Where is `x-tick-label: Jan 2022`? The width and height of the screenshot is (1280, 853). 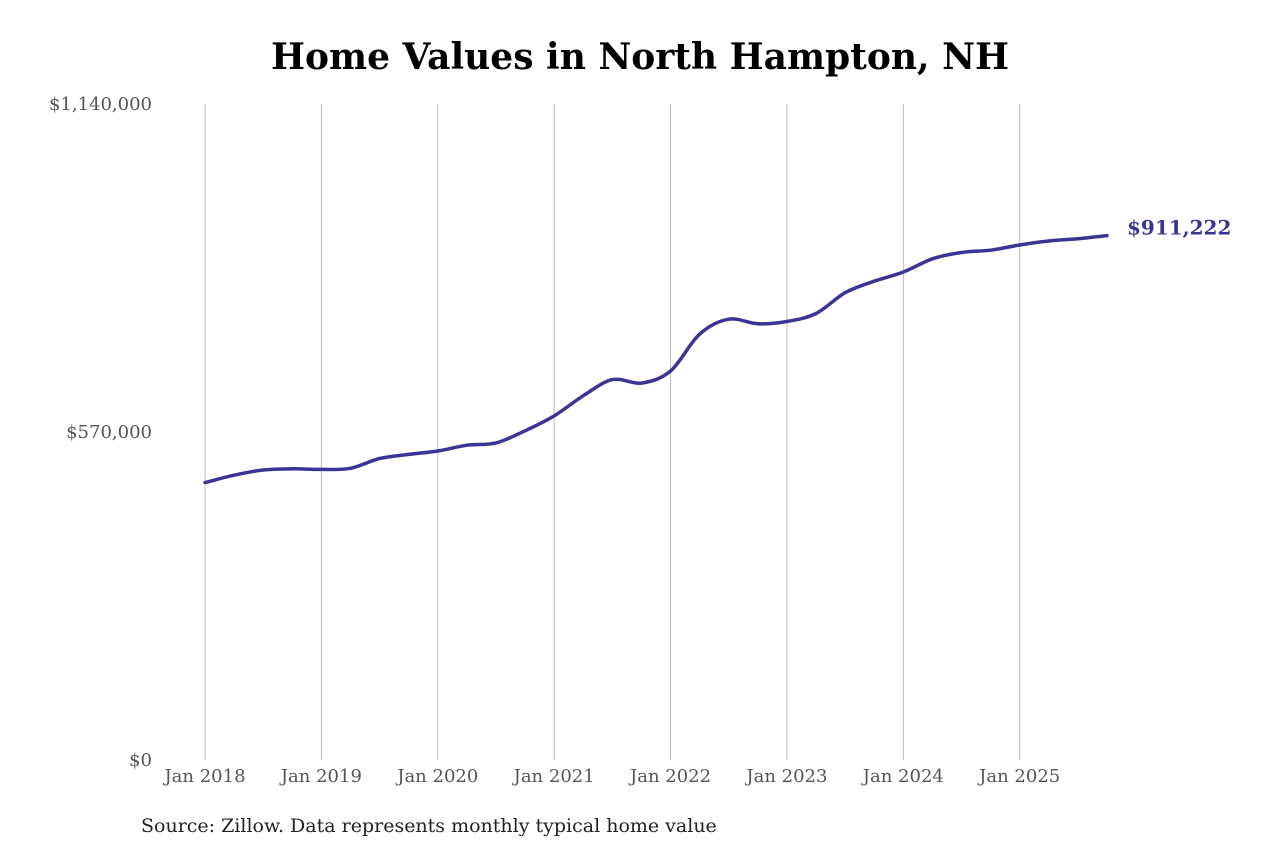
x-tick-label: Jan 2022 is located at coordinates (669, 776).